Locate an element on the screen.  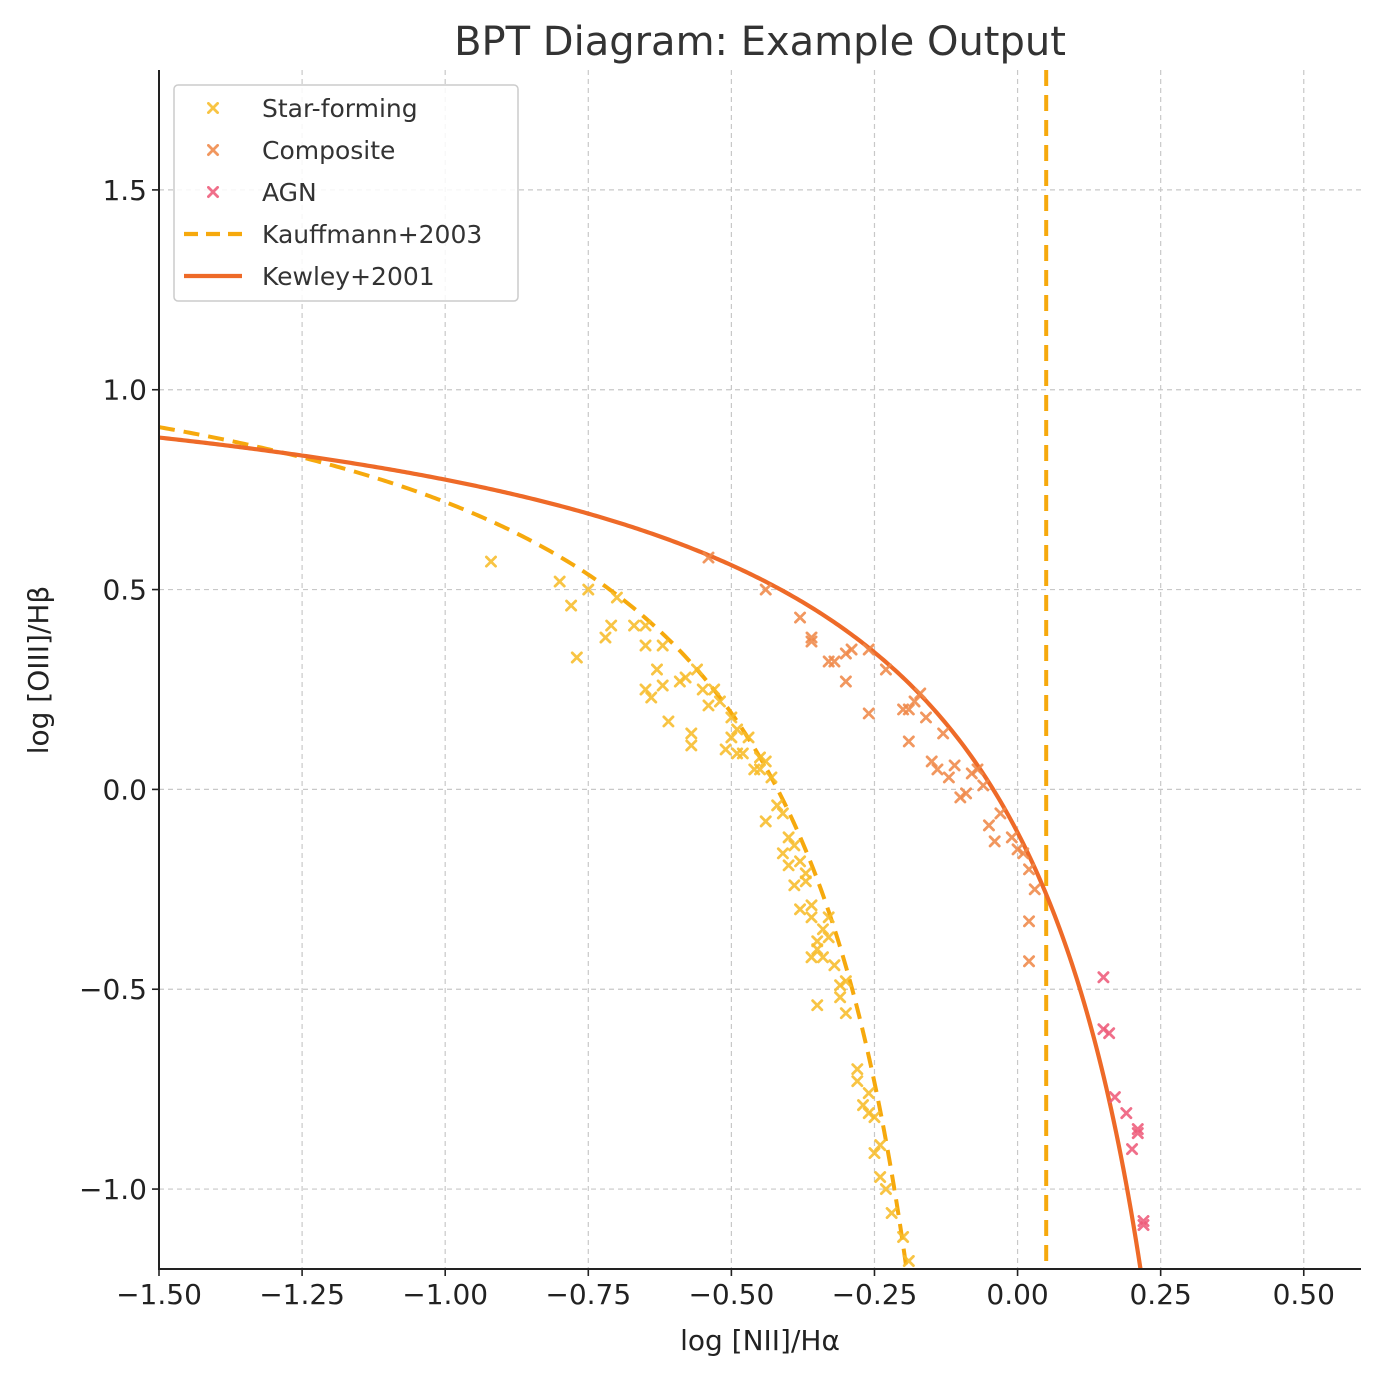
legend-kewley-2001-label: Kewley+2001 is located at coordinates (348, 276).